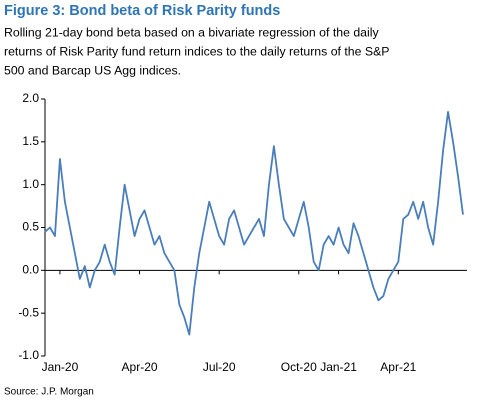 Image resolution: width=500 pixels, height=406 pixels. What do you see at coordinates (28, 355) in the screenshot?
I see `y-tick-label: -1.0` at bounding box center [28, 355].